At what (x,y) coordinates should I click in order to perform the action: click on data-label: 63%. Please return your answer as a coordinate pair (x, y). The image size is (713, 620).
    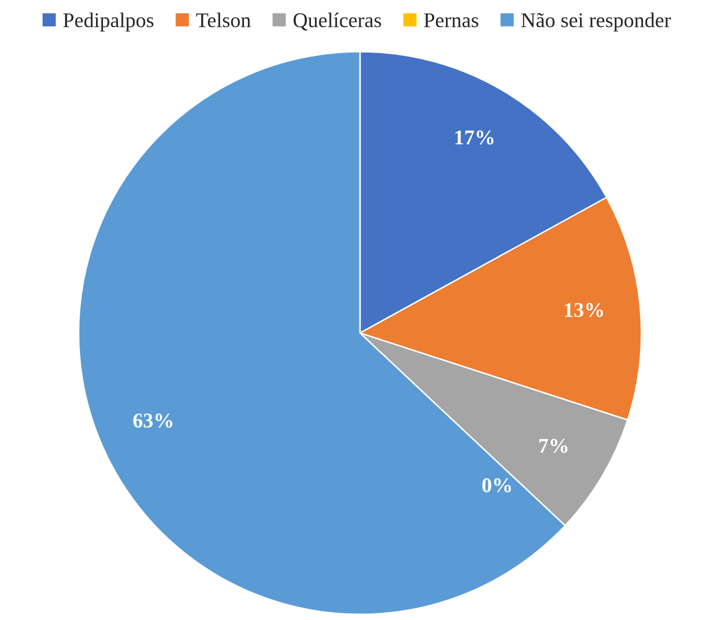
    Looking at the image, I should click on (152, 421).